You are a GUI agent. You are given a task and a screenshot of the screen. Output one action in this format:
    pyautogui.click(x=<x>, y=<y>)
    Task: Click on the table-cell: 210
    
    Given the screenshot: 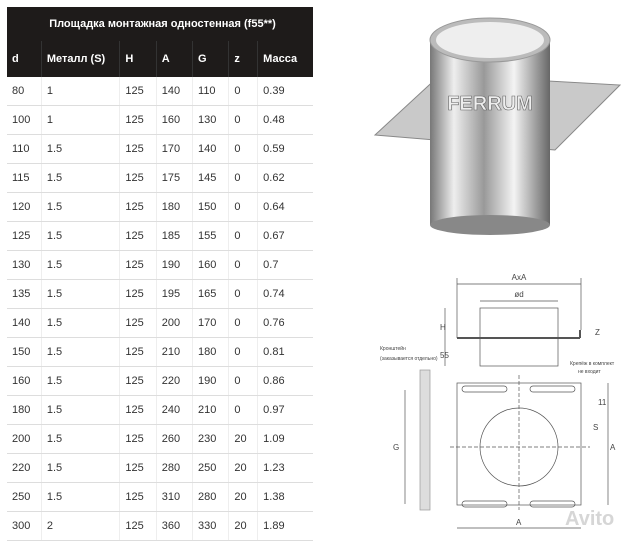 What is the action you would take?
    pyautogui.click(x=174, y=352)
    